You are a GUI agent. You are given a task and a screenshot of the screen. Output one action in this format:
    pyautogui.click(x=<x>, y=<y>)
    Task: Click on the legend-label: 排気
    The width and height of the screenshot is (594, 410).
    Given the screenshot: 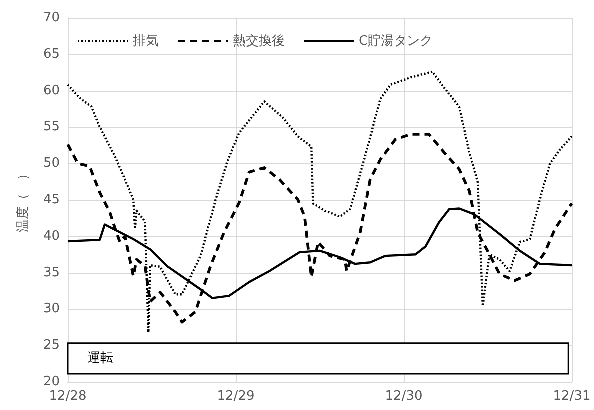 What is the action you would take?
    pyautogui.click(x=146, y=41)
    